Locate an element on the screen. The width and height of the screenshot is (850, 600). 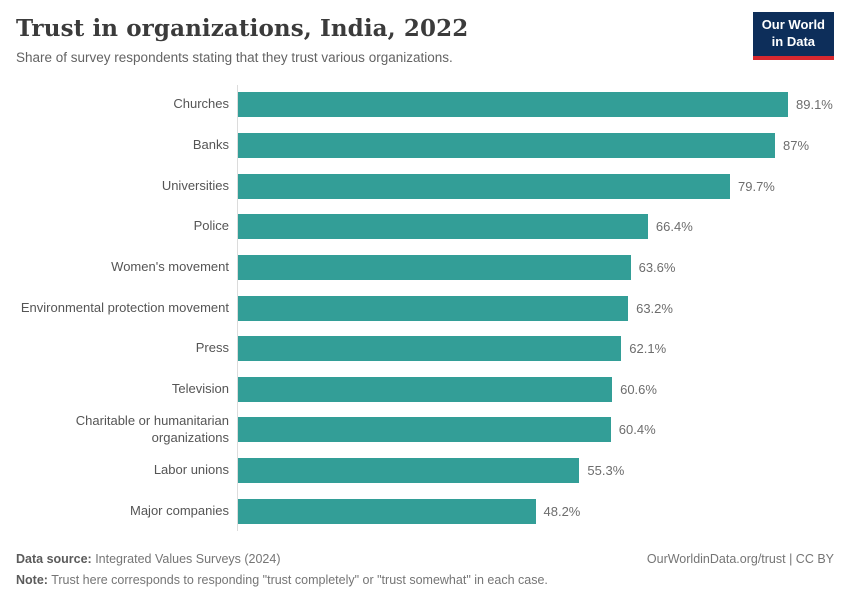
bar-row: Labor unions 55.3% is located at coordinates (422, 470).